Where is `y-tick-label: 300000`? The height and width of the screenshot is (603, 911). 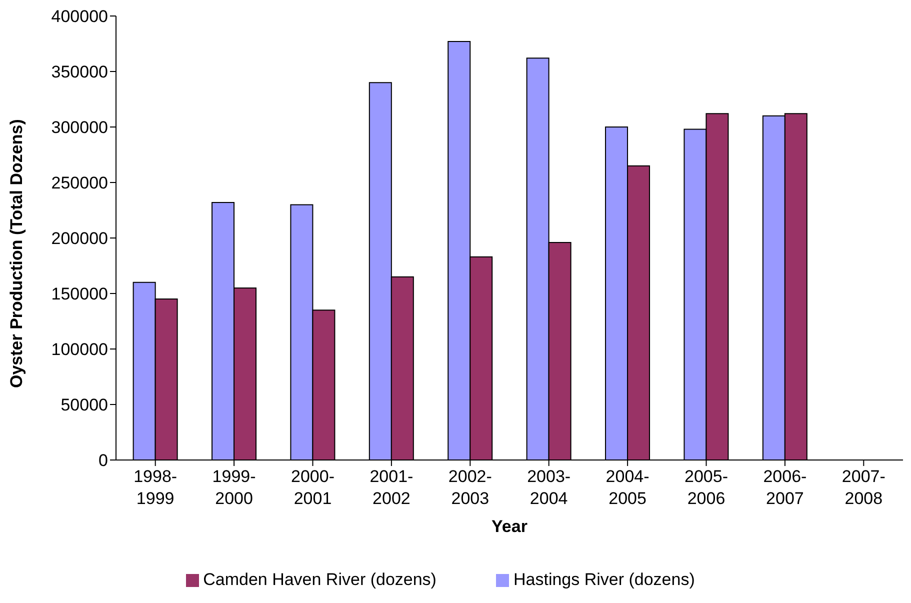
y-tick-label: 300000 is located at coordinates (79, 128).